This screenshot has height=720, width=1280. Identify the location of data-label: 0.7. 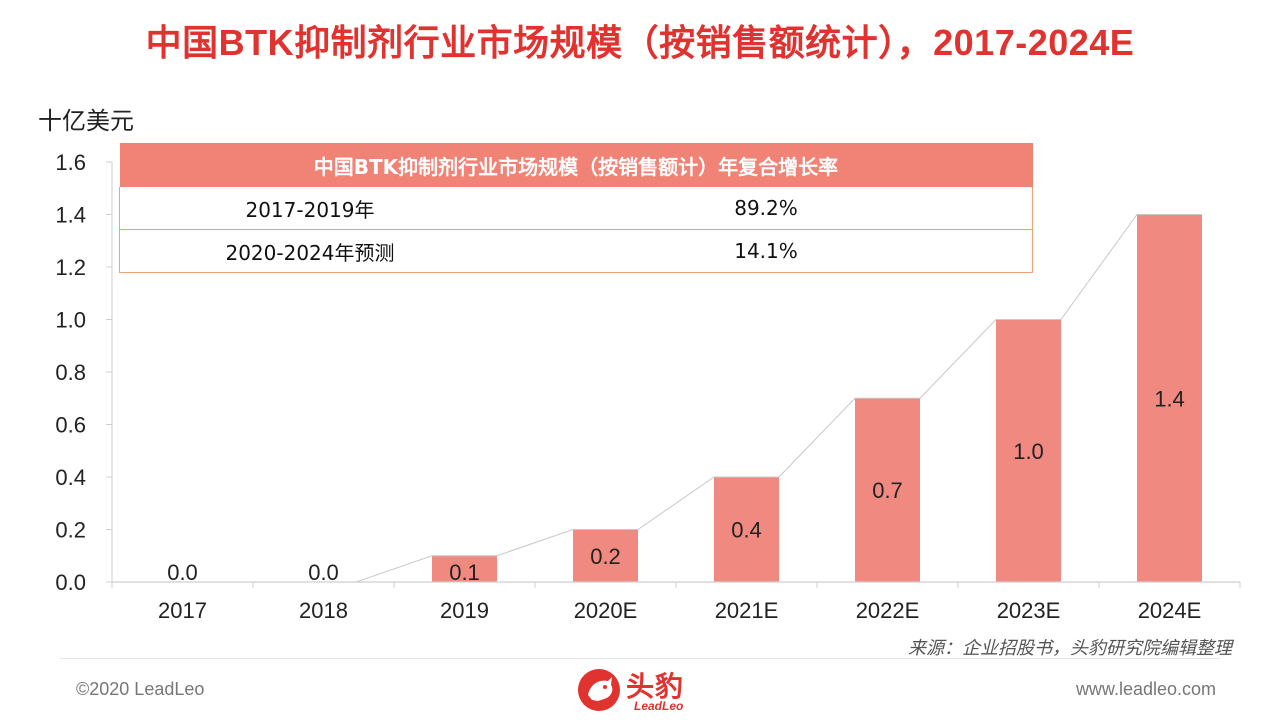
(887, 490).